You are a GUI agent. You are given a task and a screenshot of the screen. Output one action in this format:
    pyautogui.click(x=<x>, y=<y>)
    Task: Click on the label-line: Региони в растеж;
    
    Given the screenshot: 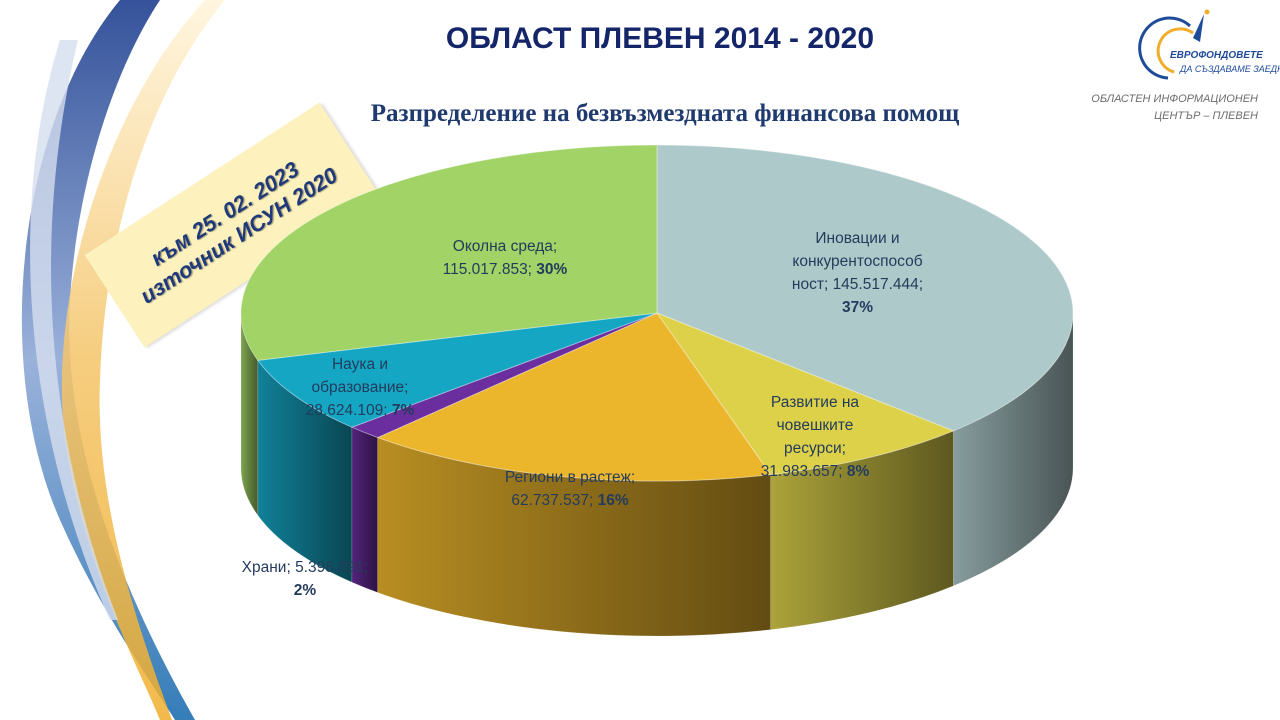 What is the action you would take?
    pyautogui.click(x=570, y=477)
    